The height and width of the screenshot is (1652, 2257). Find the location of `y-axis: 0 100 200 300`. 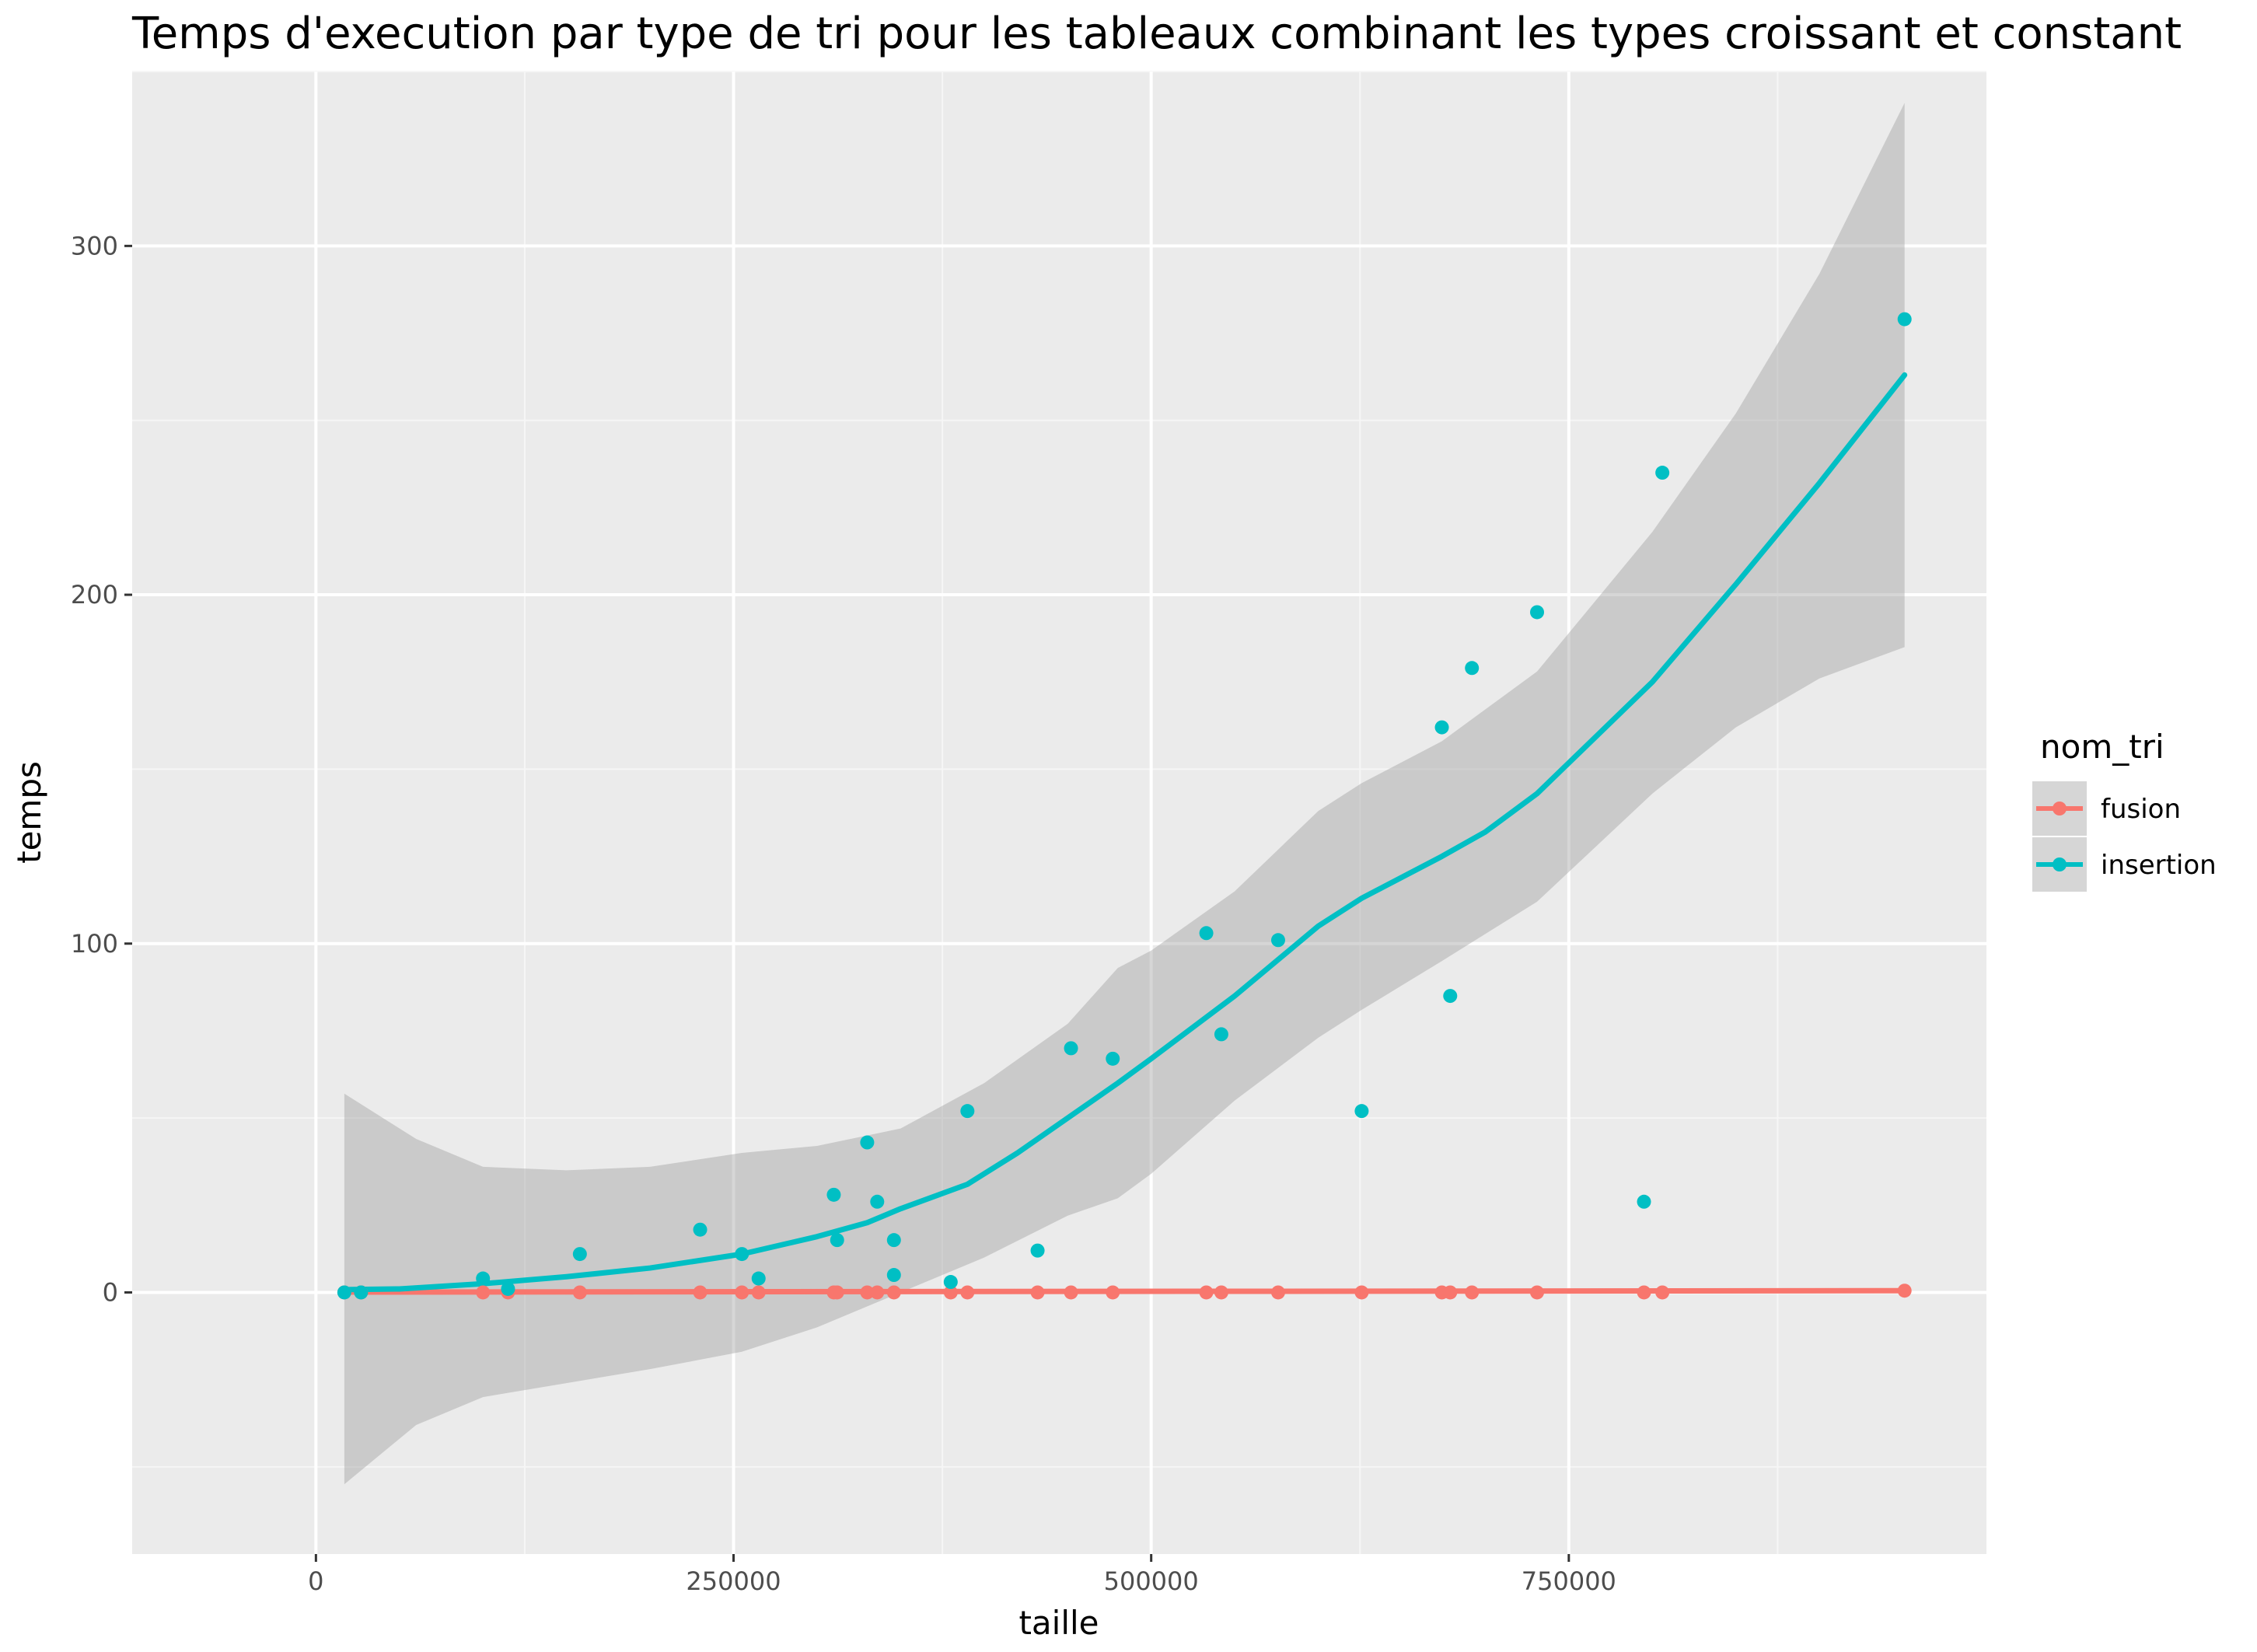

y-axis: 0 100 200 300 is located at coordinates (101, 769).